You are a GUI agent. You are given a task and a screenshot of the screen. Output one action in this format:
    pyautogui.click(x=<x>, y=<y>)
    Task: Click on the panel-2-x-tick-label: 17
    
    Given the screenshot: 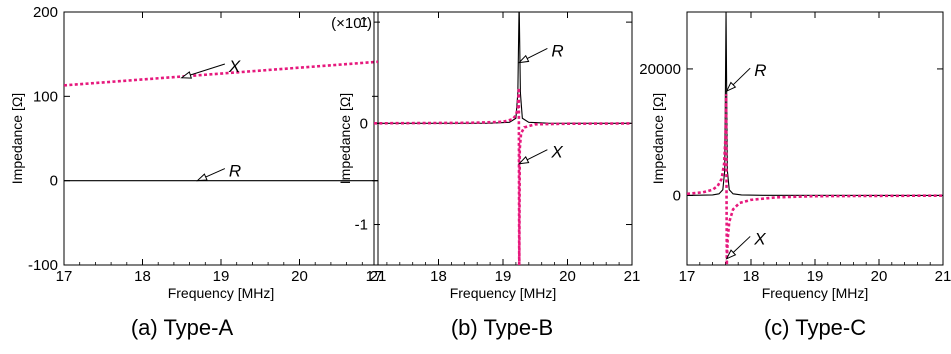 What is the action you would take?
    pyautogui.click(x=374, y=276)
    